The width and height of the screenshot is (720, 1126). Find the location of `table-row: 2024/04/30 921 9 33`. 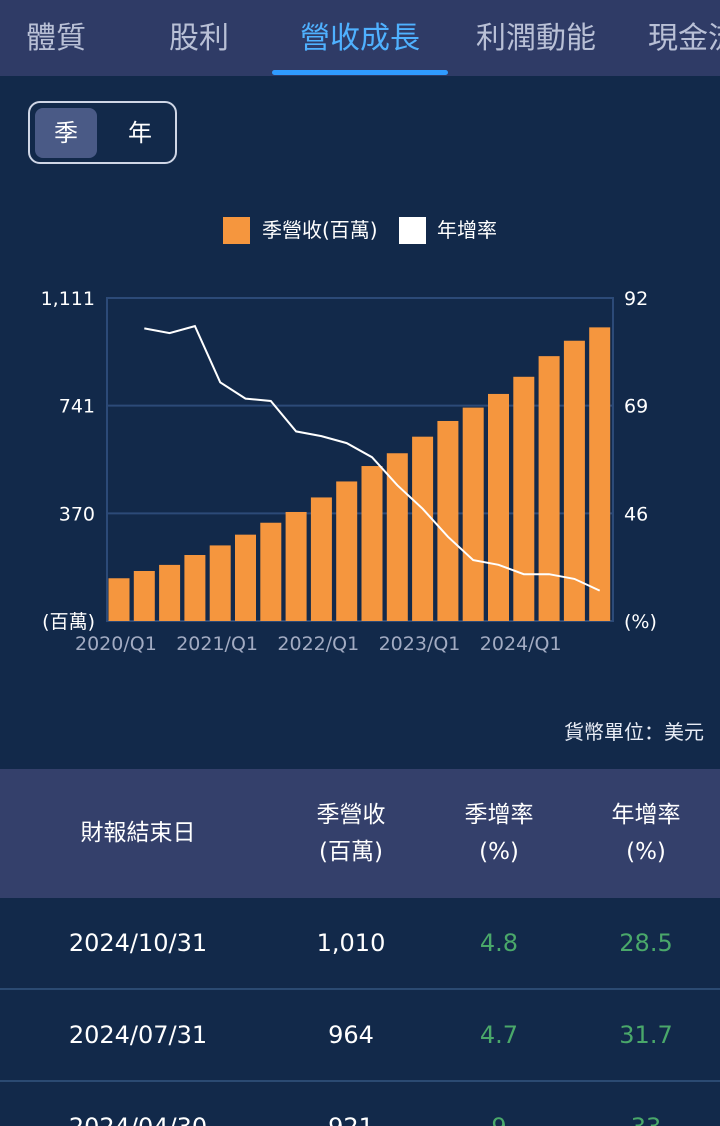

table-row: 2024/04/30 921 9 33 is located at coordinates (360, 1104).